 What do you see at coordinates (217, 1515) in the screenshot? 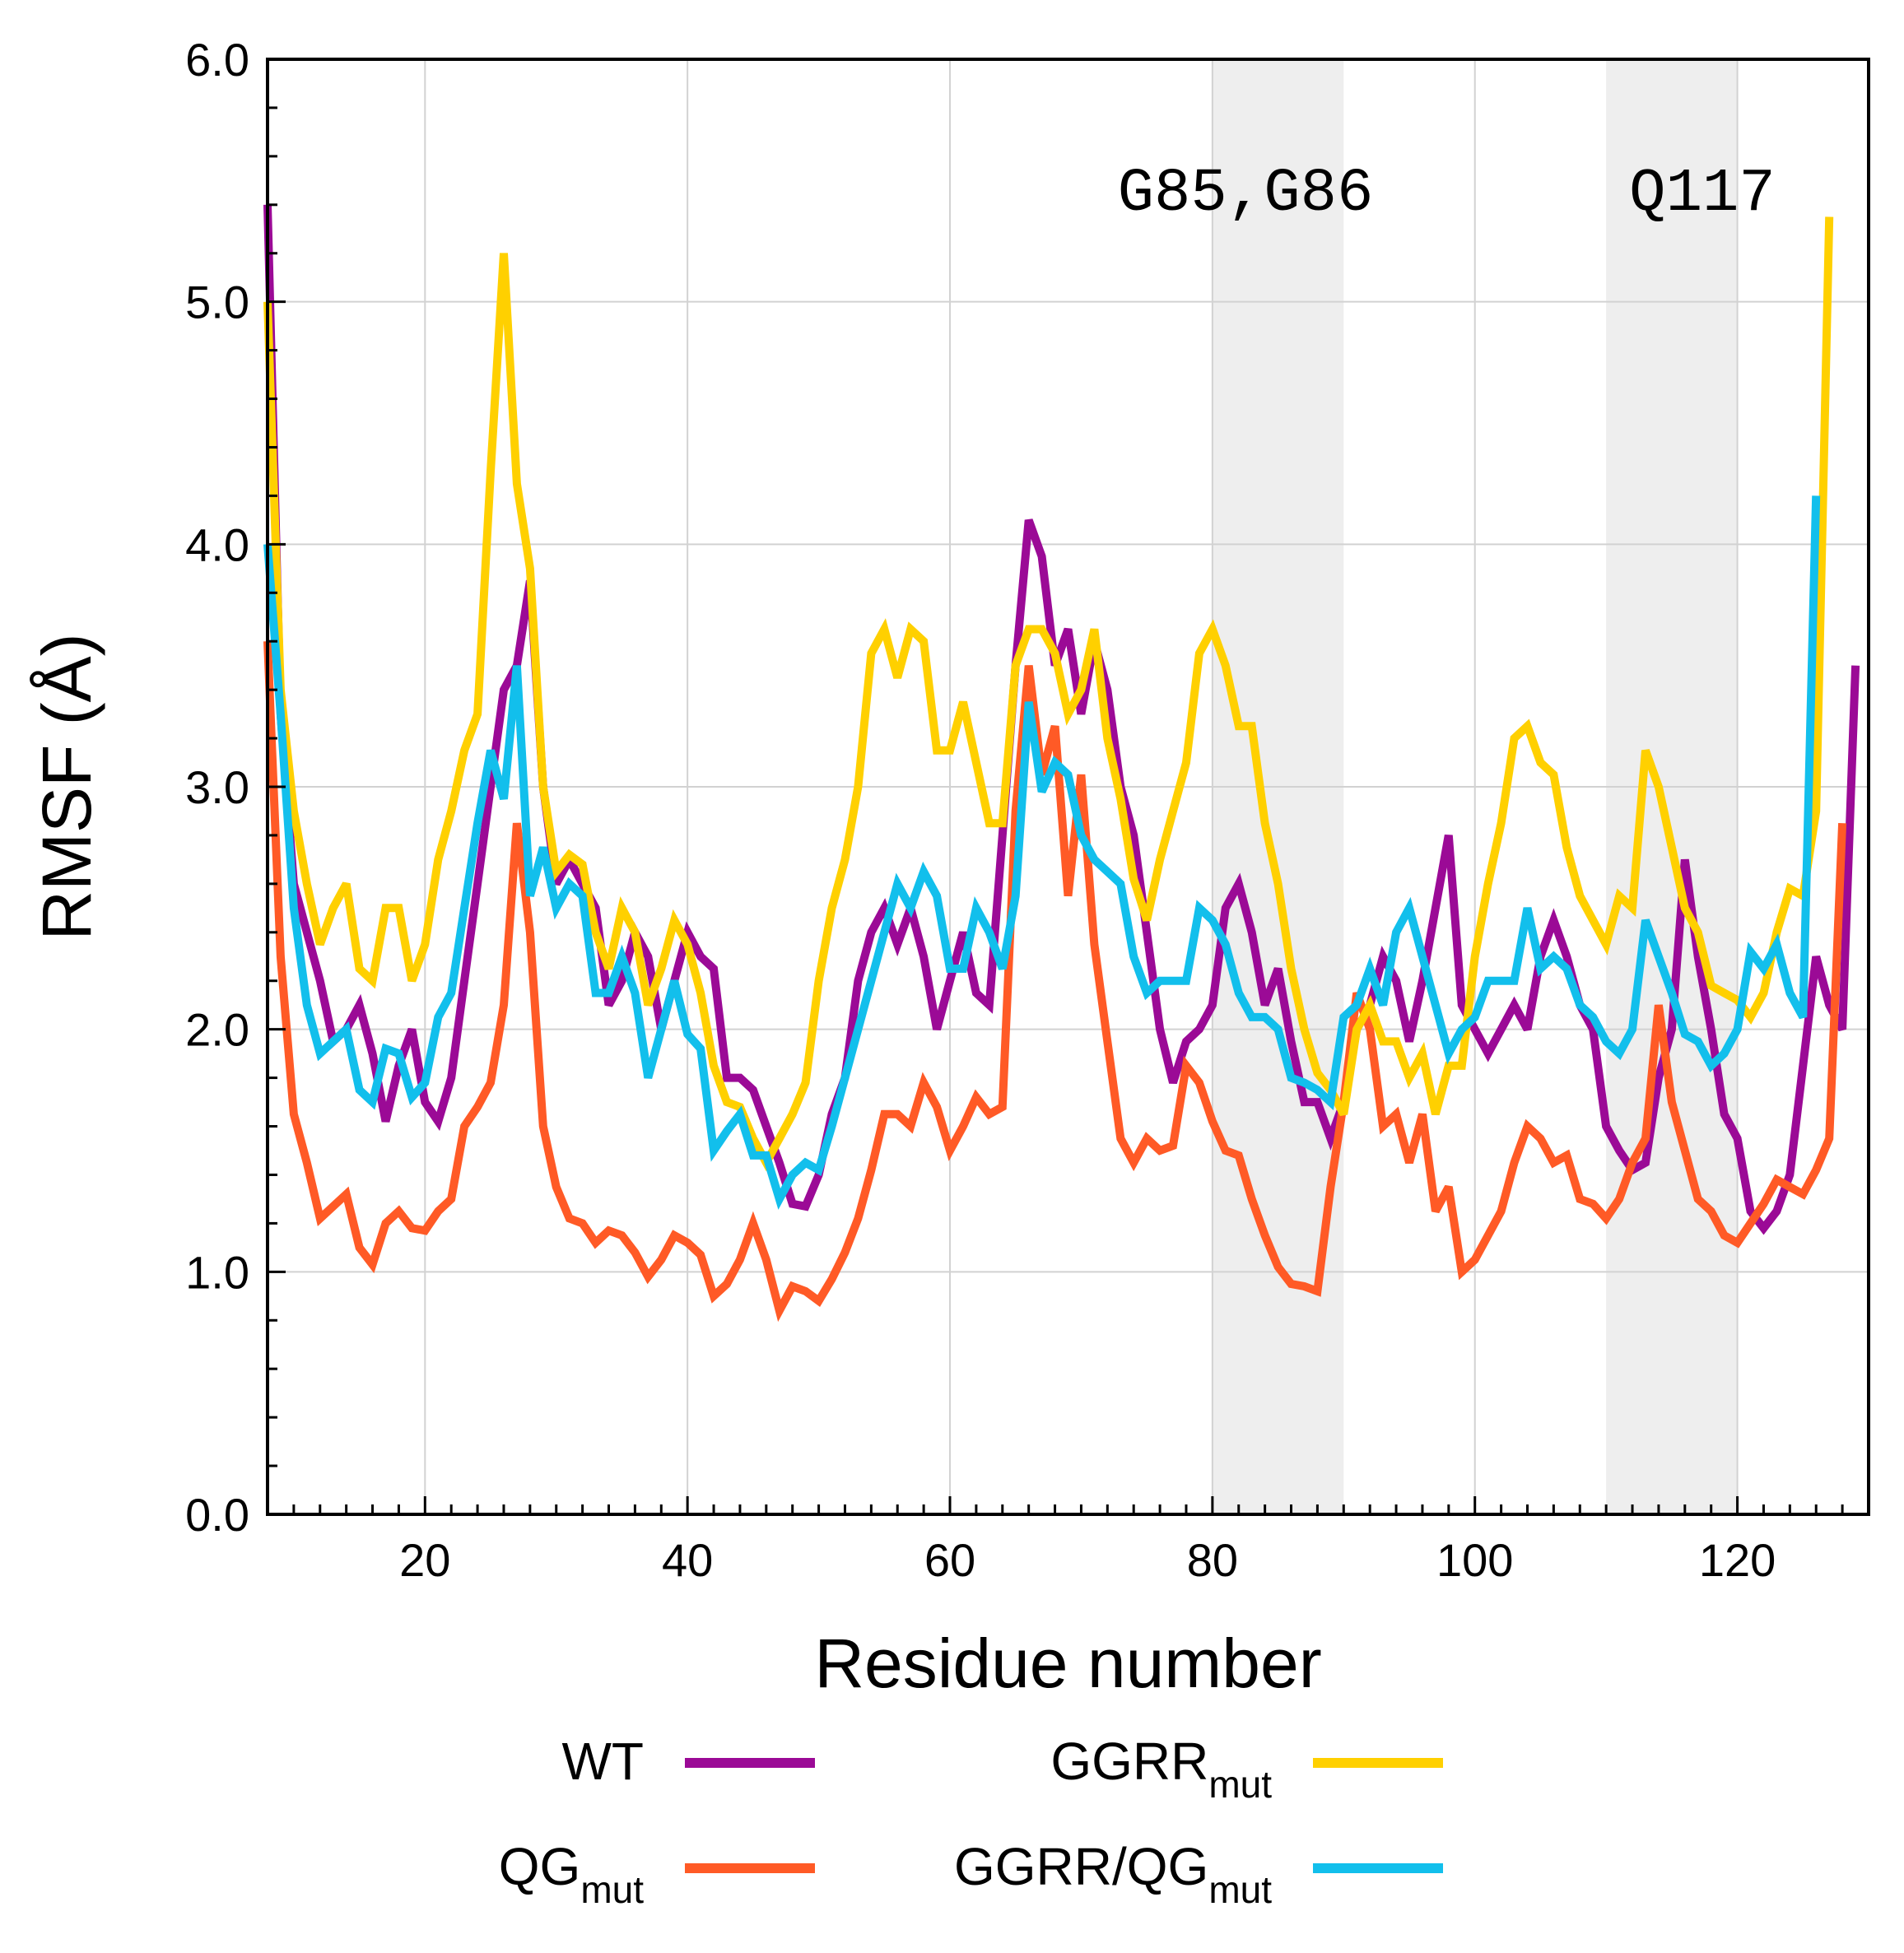
I see `y-tick-label: 0.0` at bounding box center [217, 1515].